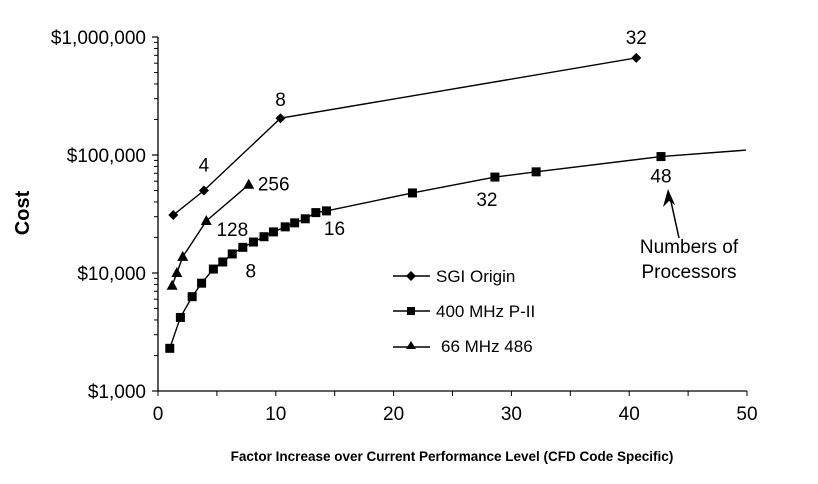 The image size is (818, 484). What do you see at coordinates (280, 100) in the screenshot?
I see `point-label-sgi-origin: 8` at bounding box center [280, 100].